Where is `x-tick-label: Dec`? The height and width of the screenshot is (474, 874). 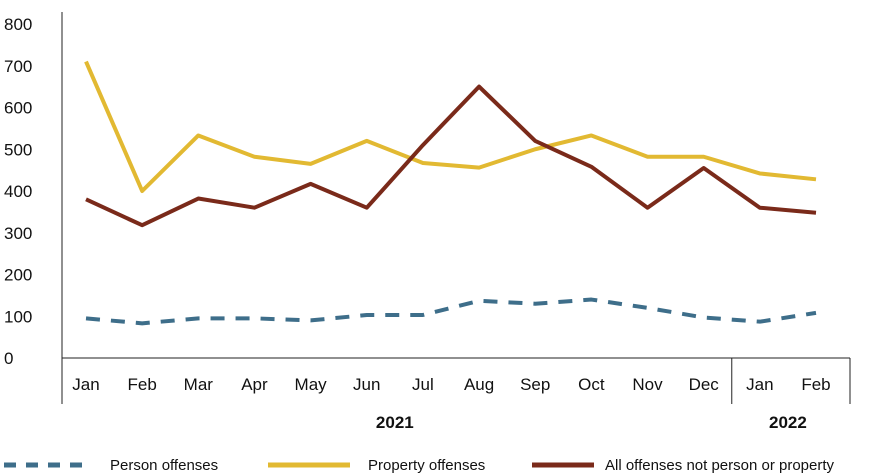 x-tick-label: Dec is located at coordinates (704, 384).